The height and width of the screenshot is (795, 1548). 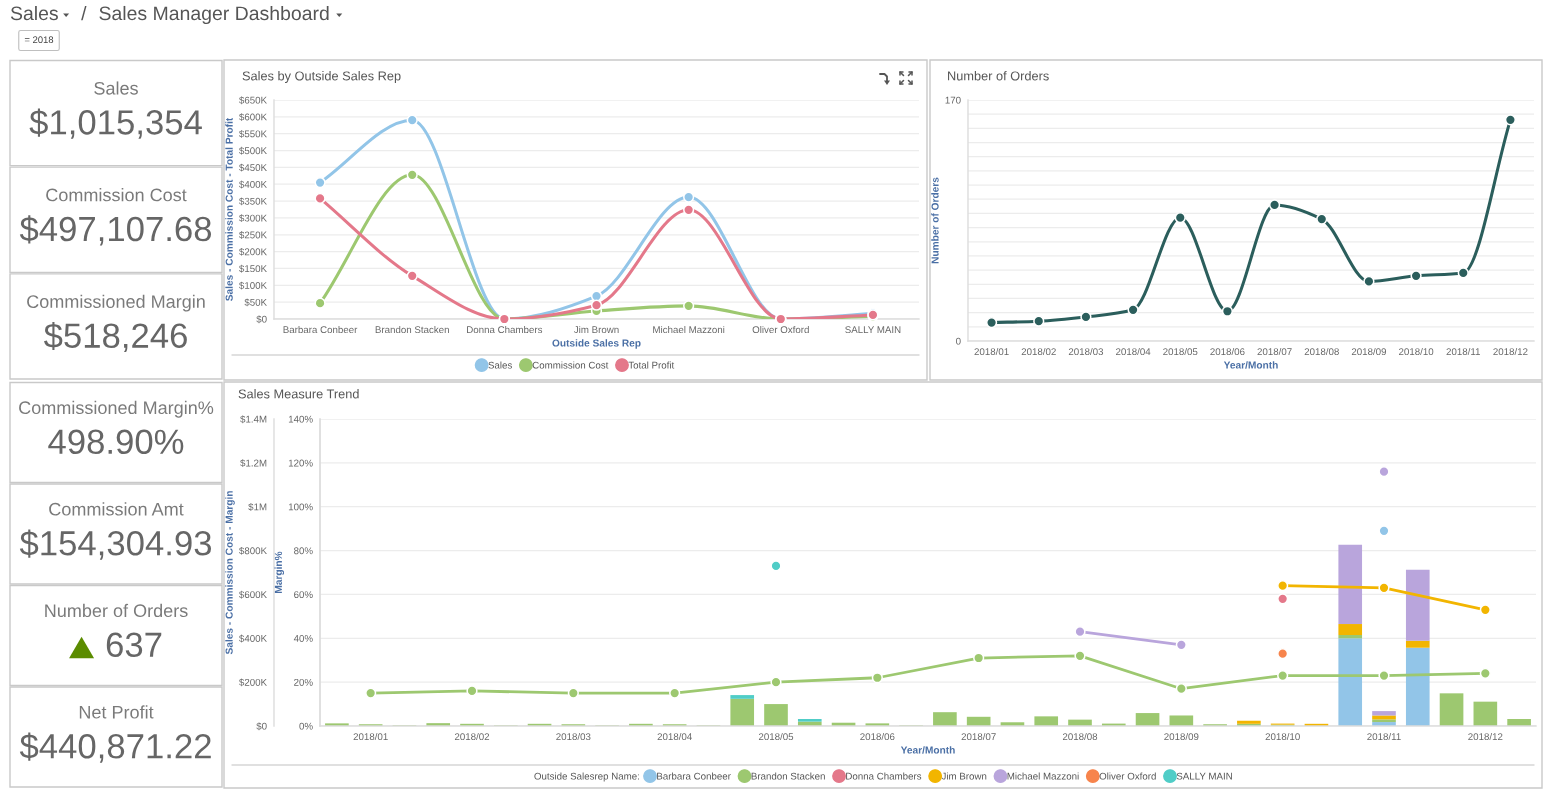 I want to click on legend-label: Jim Brown, so click(x=964, y=776).